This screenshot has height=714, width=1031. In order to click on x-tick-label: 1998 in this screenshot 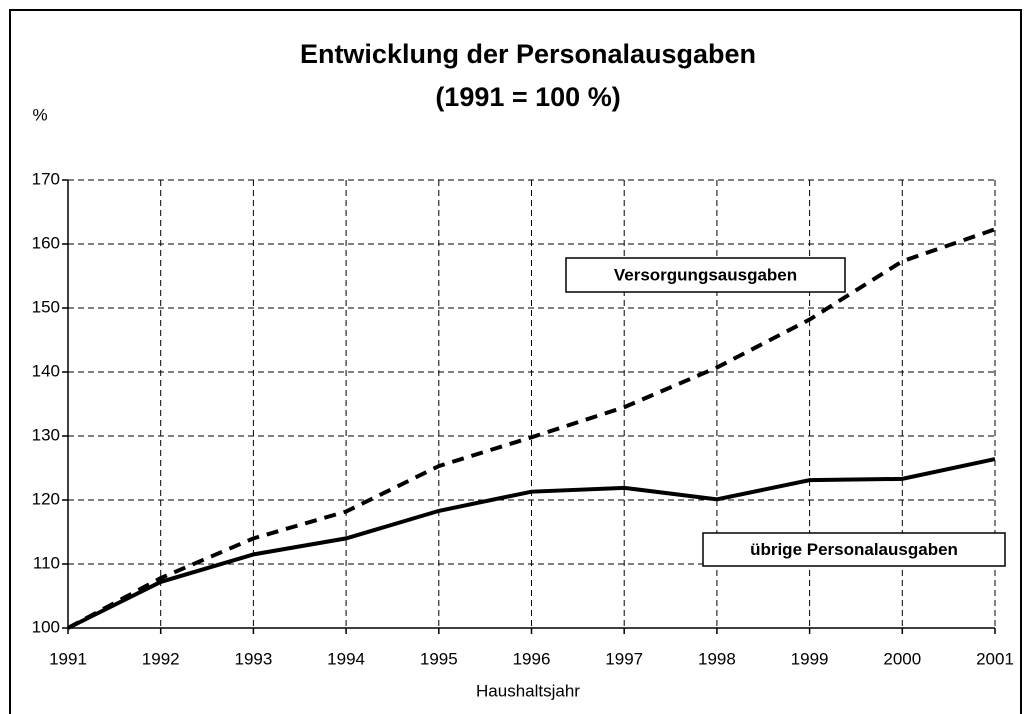, I will do `click(717, 658)`.